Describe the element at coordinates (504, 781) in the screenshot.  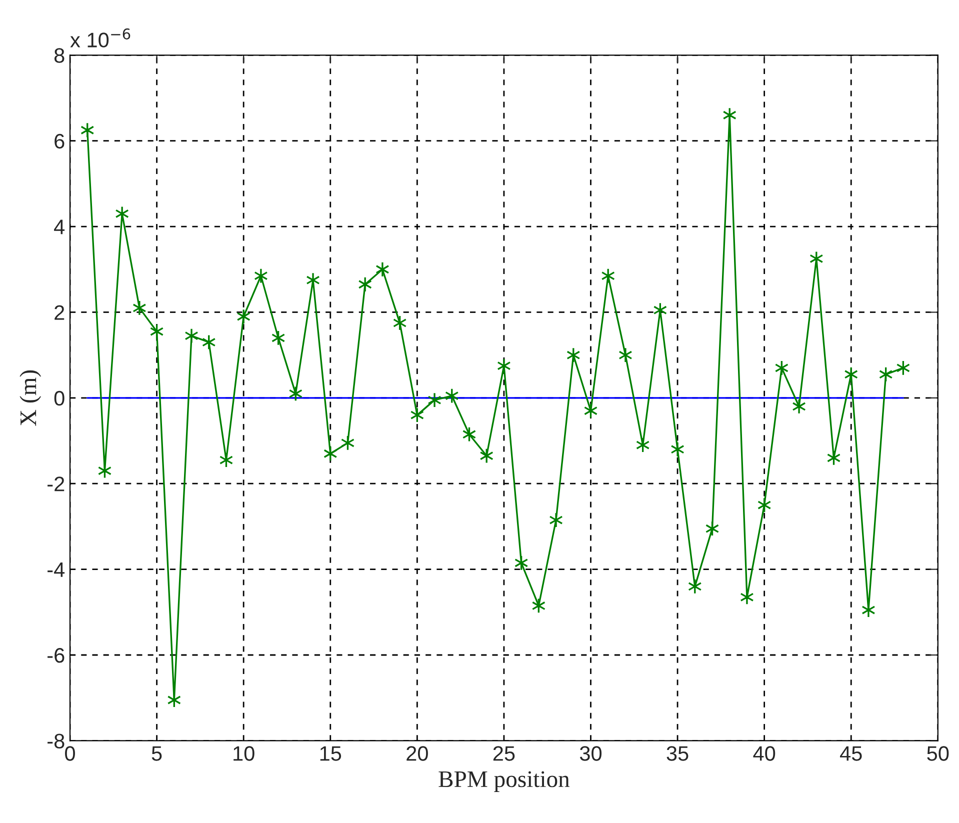
I see `x-axis-title: BPM position` at that location.